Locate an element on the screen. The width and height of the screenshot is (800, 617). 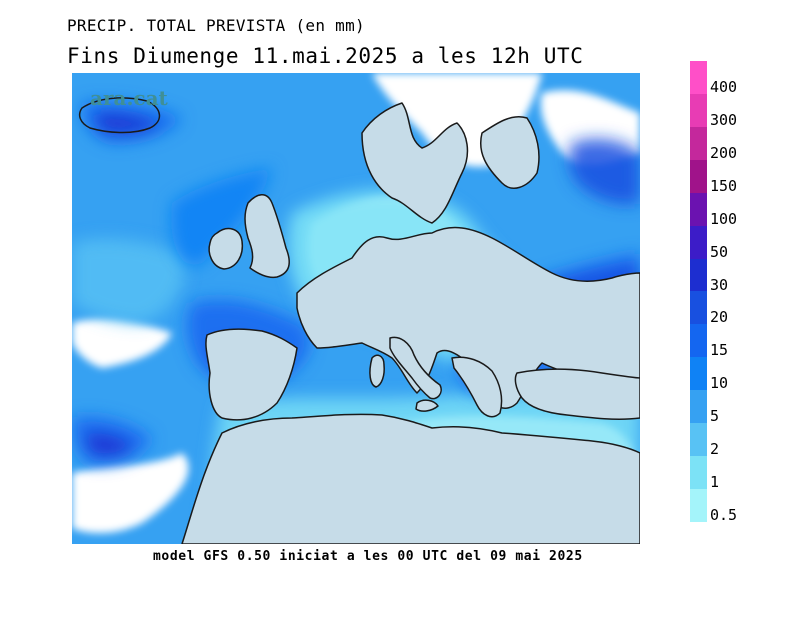
legend-label: 1 is located at coordinates (715, 482).